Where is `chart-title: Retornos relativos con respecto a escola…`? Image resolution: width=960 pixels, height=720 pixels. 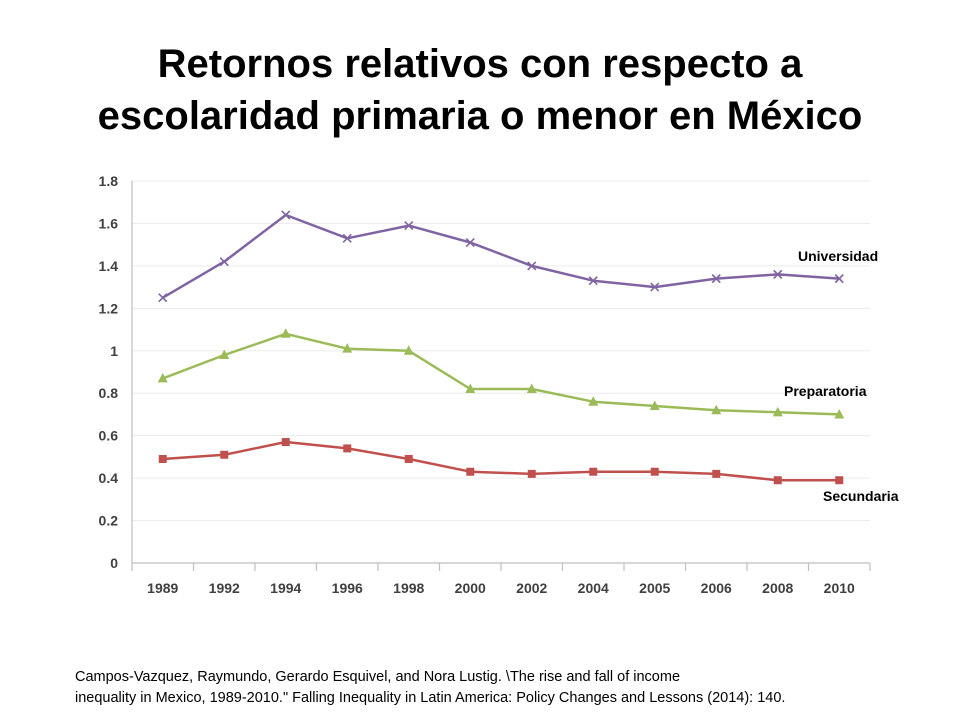 chart-title: Retornos relativos con respecto a escola… is located at coordinates (480, 90).